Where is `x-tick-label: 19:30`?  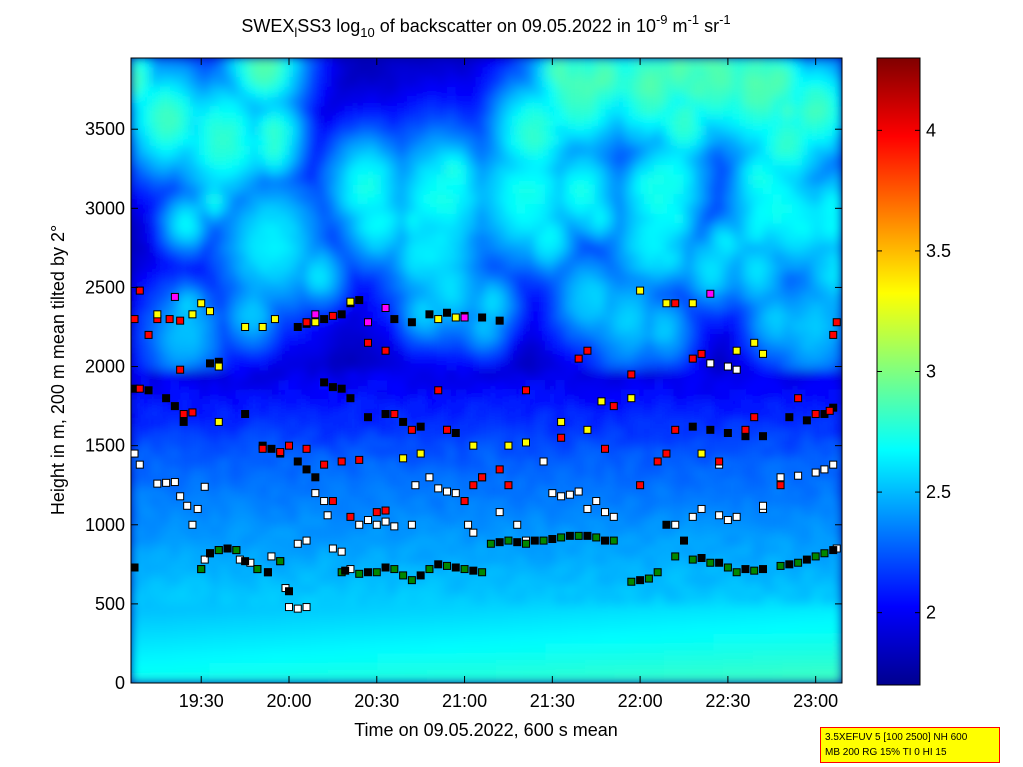 x-tick-label: 19:30 is located at coordinates (201, 701).